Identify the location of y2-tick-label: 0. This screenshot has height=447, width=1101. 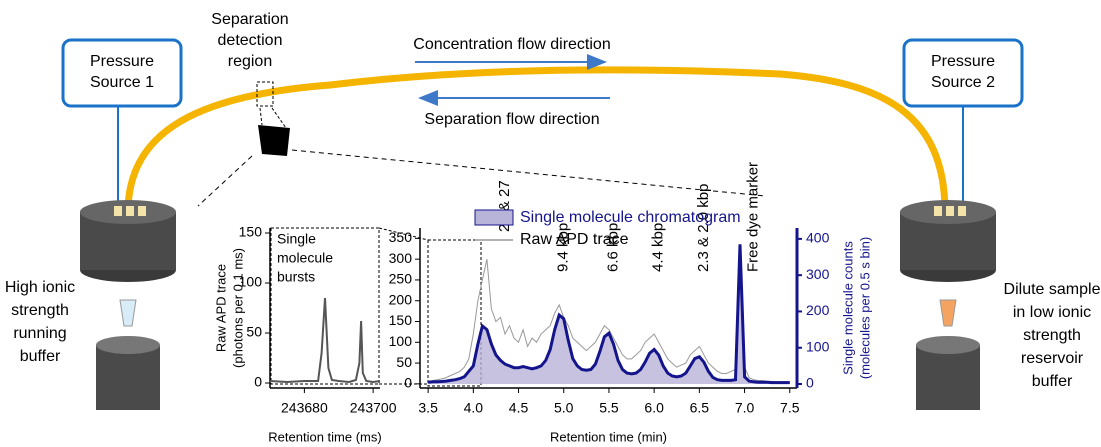
(810, 383).